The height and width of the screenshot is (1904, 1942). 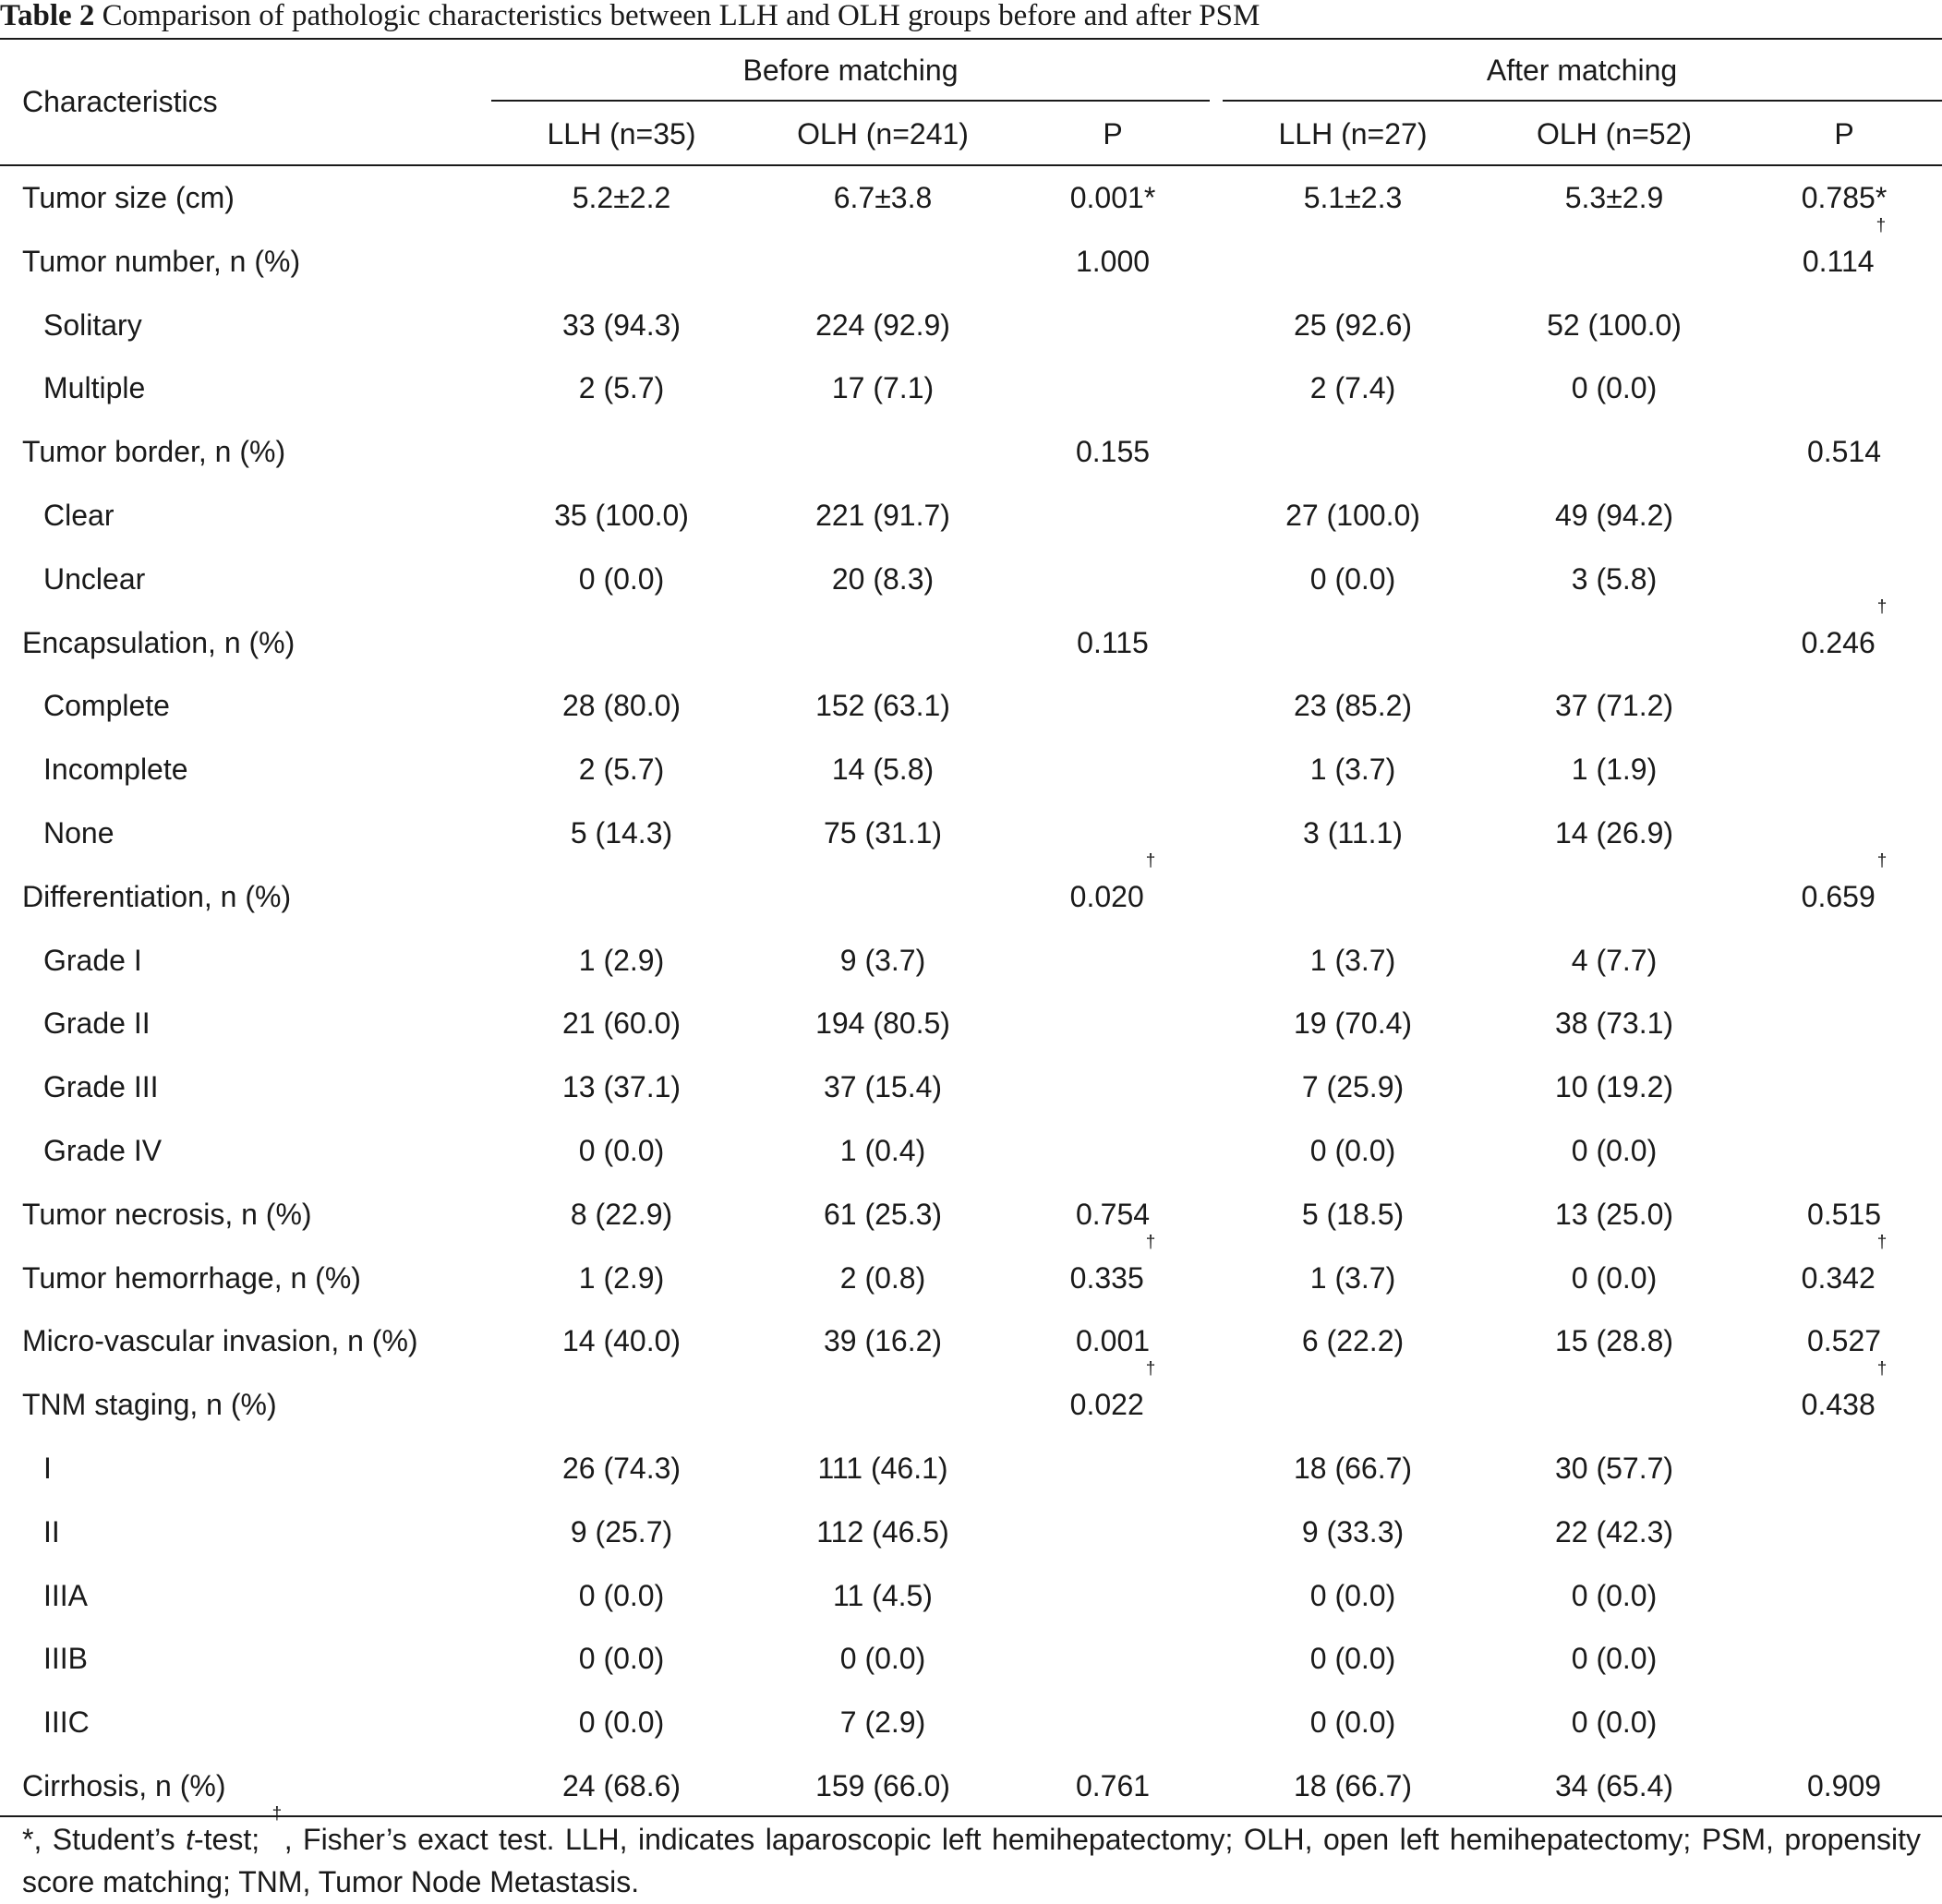 What do you see at coordinates (1844, 134) in the screenshot?
I see `header-col-after-p: P` at bounding box center [1844, 134].